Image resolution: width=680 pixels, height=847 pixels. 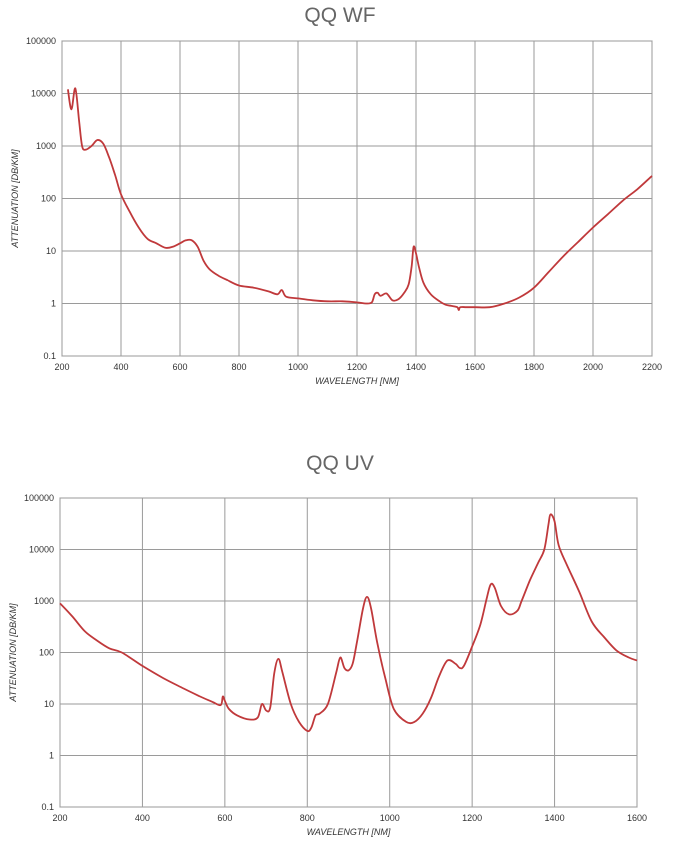 What do you see at coordinates (340, 463) in the screenshot?
I see `chart-title: QQ UV` at bounding box center [340, 463].